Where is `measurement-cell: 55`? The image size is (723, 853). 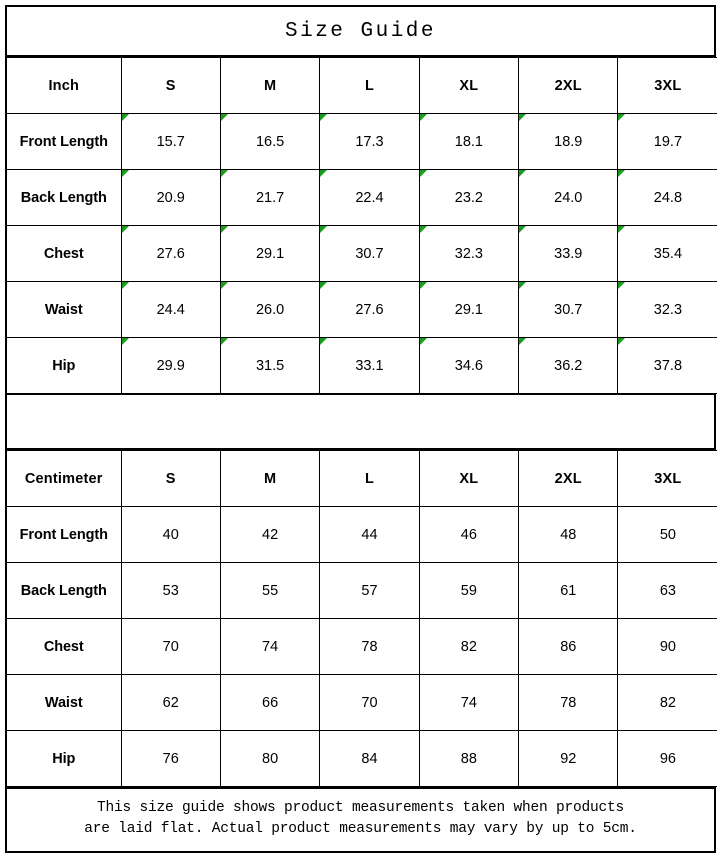 measurement-cell: 55 is located at coordinates (270, 590).